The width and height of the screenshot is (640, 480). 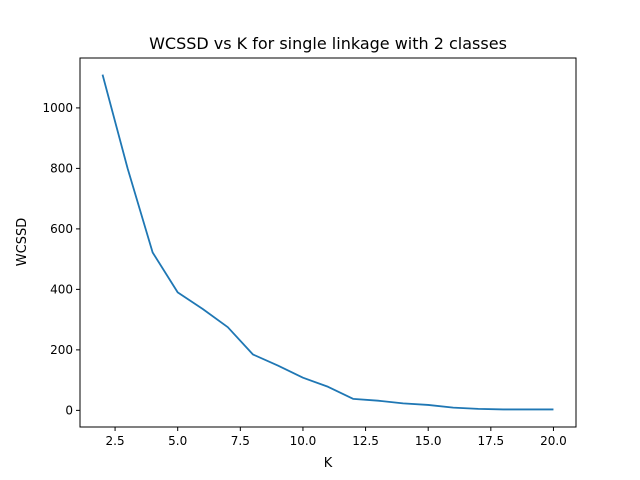 I want to click on y-axis-label: WCSSD, so click(x=22, y=242).